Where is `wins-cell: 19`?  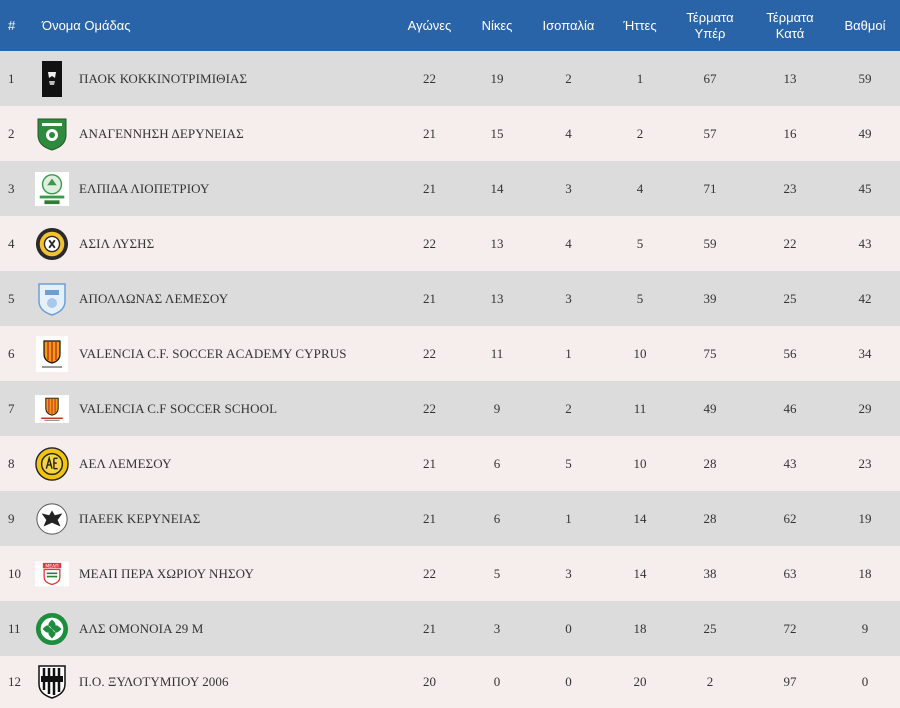 wins-cell: 19 is located at coordinates (497, 78).